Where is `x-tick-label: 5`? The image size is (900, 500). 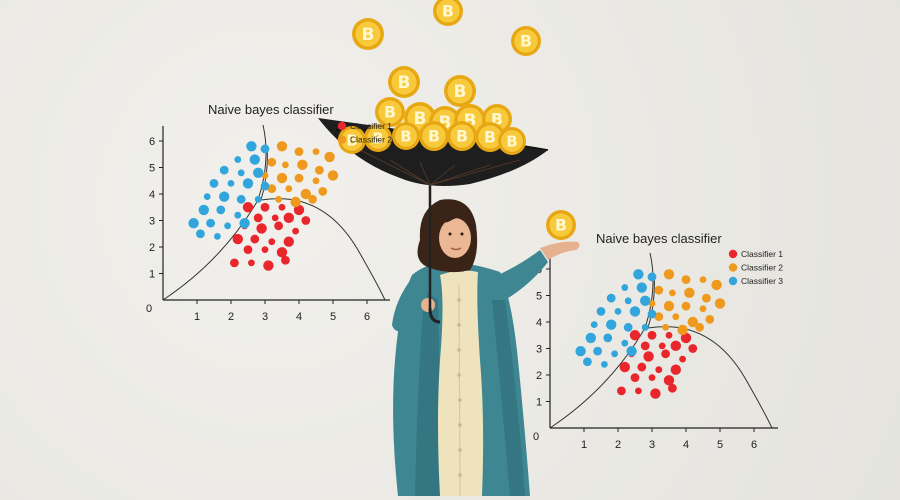 x-tick-label: 5 is located at coordinates (333, 317).